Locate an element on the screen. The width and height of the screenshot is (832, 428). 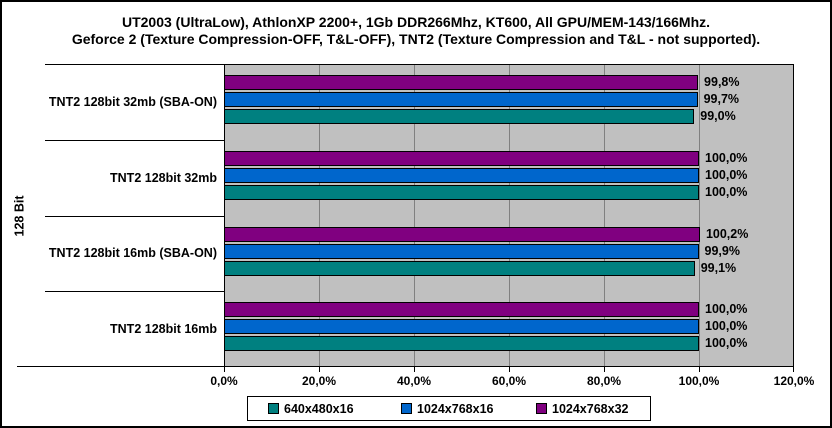
y-axis-group-label: 128 Bit is located at coordinates (19, 215).